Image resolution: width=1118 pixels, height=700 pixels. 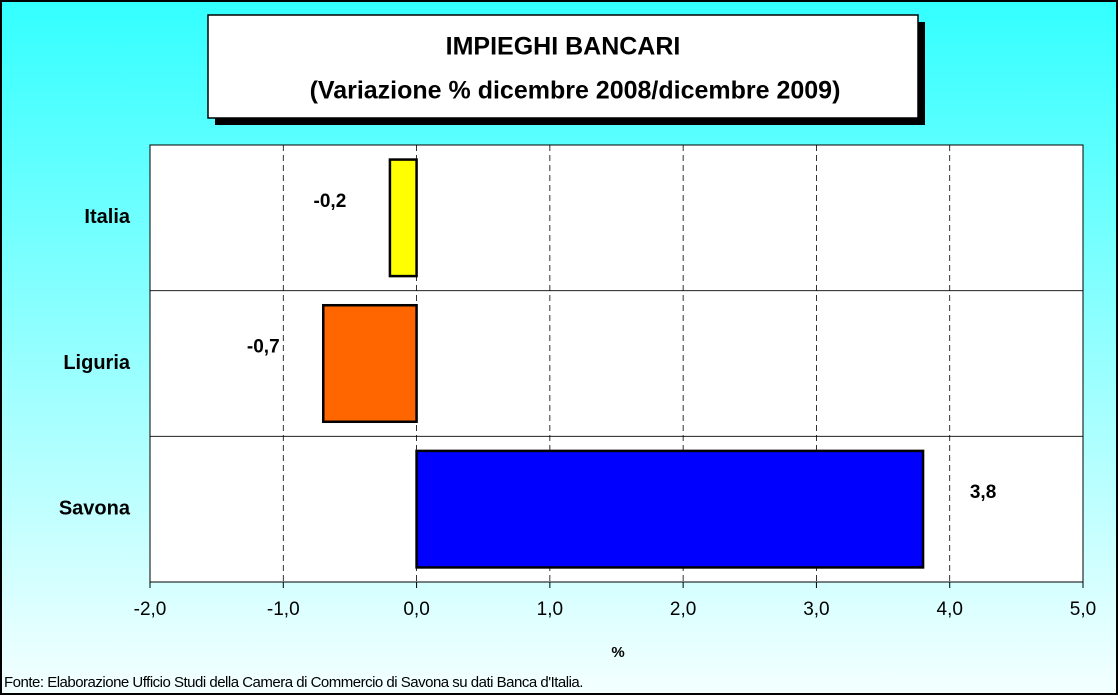 What do you see at coordinates (97, 363) in the screenshot?
I see `y-tick-label: Liguria` at bounding box center [97, 363].